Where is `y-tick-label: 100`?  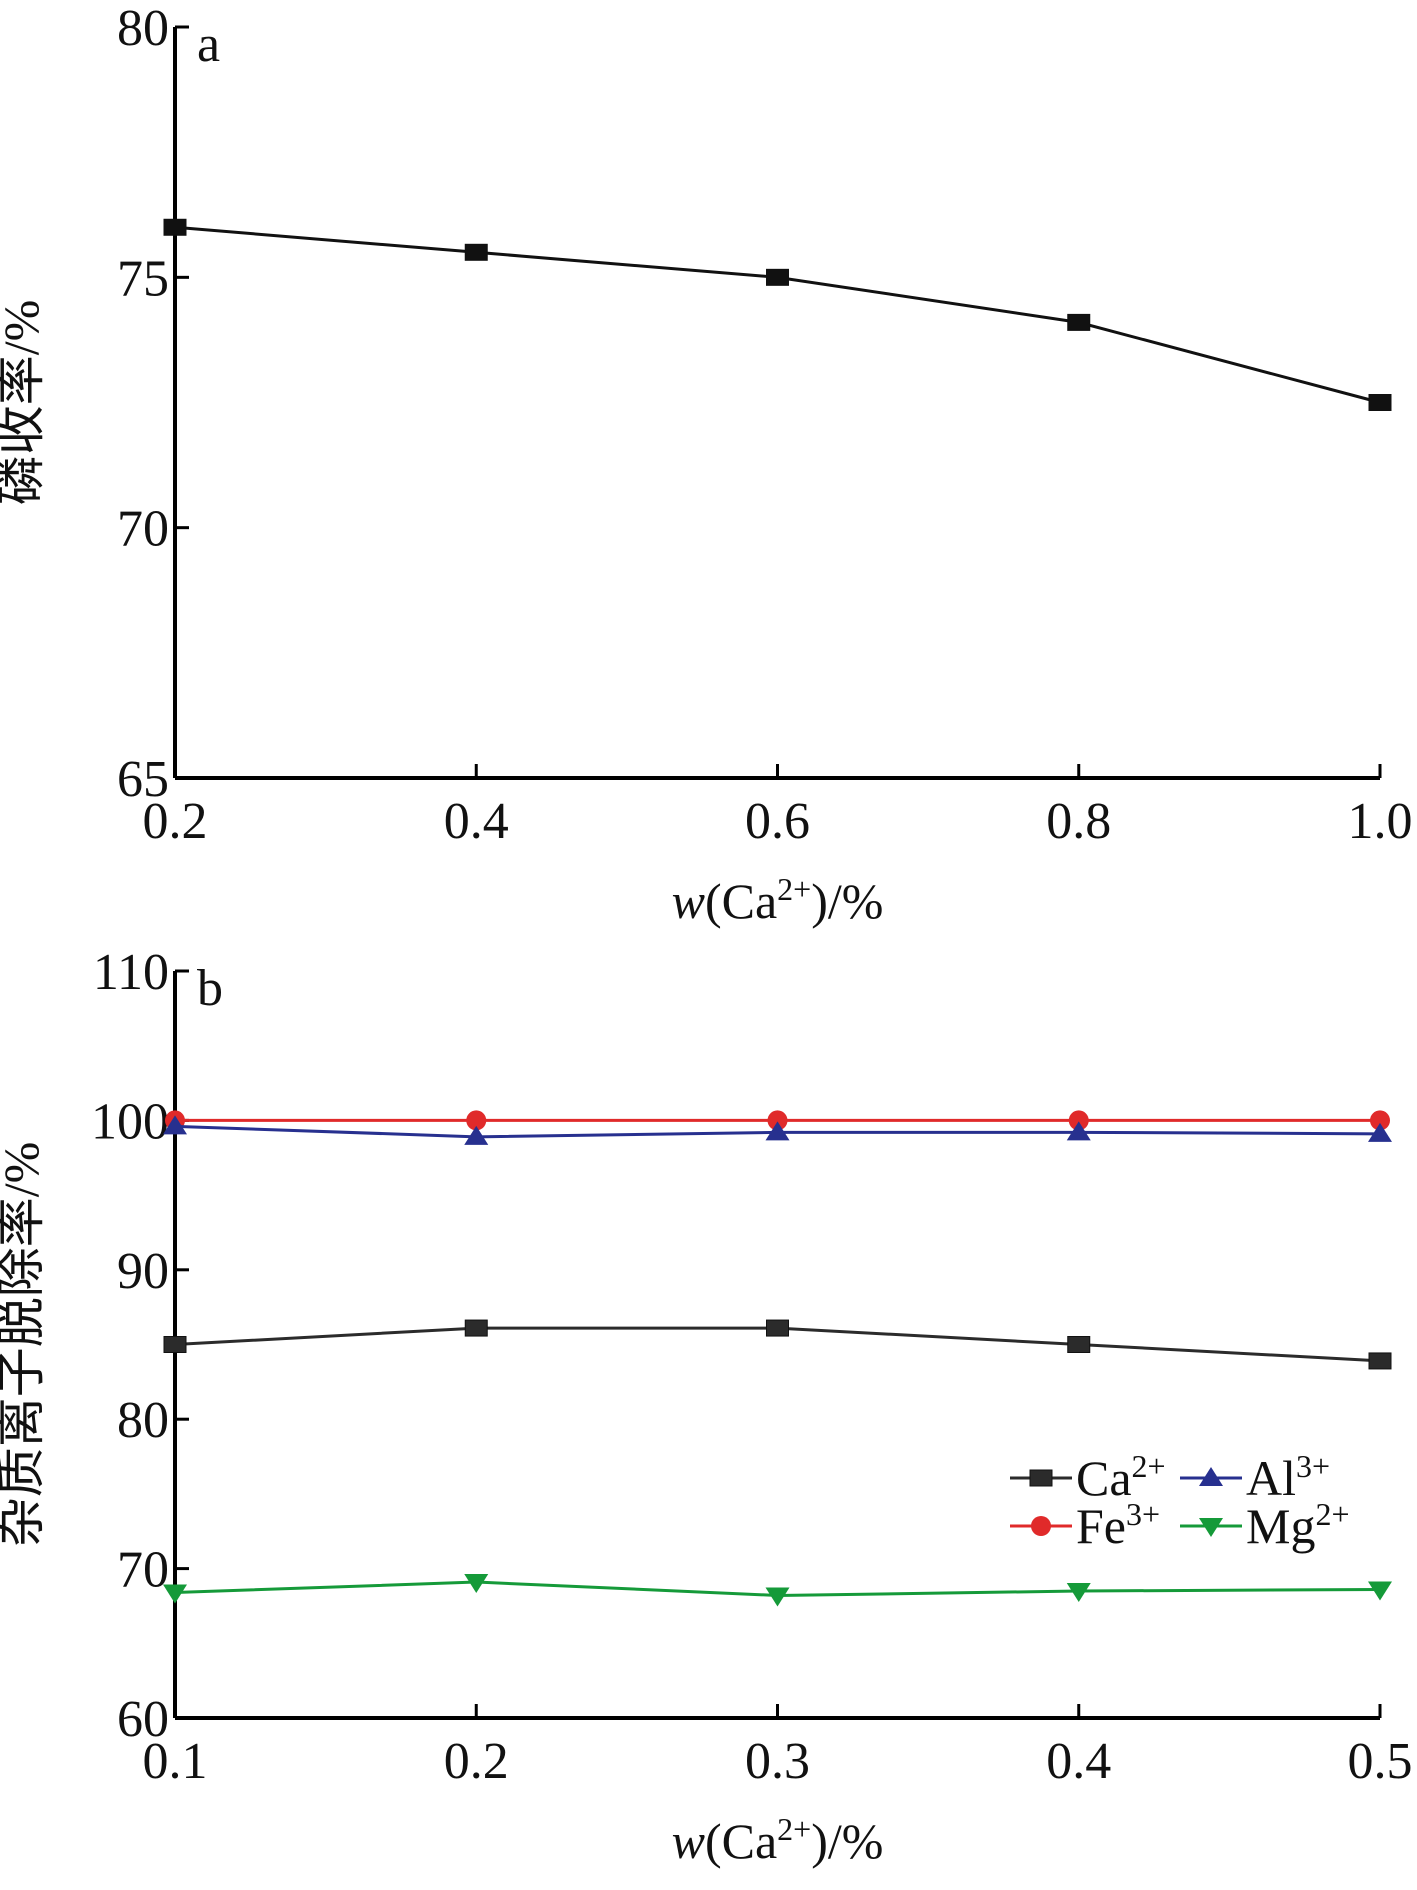
y-tick-label: 100 is located at coordinates (130, 1121).